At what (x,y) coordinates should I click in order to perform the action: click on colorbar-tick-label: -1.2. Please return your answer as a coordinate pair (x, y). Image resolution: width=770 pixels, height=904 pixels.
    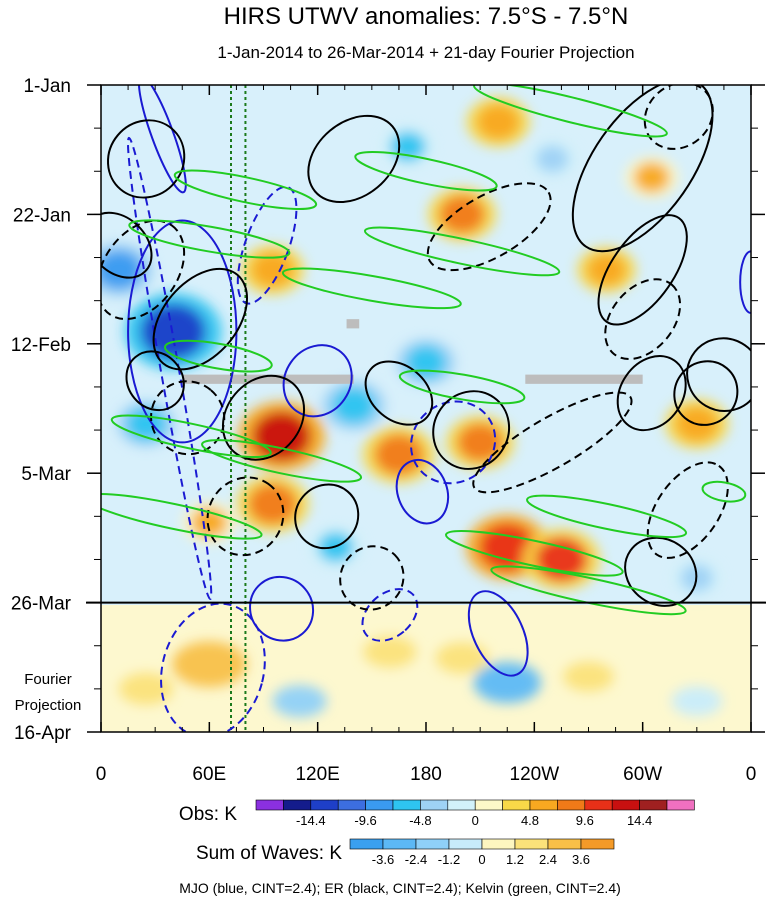
    Looking at the image, I should click on (449, 859).